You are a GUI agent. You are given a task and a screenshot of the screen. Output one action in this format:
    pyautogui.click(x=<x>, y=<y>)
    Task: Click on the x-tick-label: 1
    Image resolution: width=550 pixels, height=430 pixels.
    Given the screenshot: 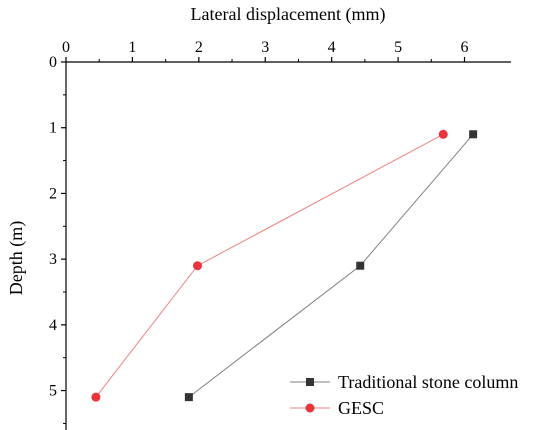 What is the action you would take?
    pyautogui.click(x=132, y=47)
    